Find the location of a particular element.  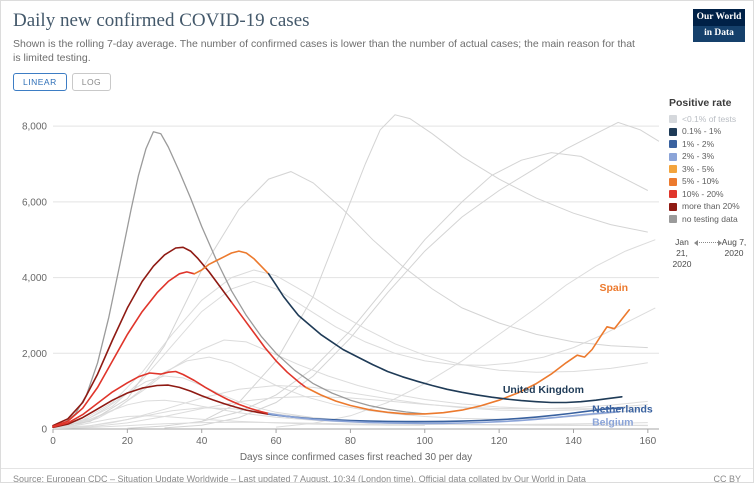

range-arrow-icon is located at coordinates (708, 242).